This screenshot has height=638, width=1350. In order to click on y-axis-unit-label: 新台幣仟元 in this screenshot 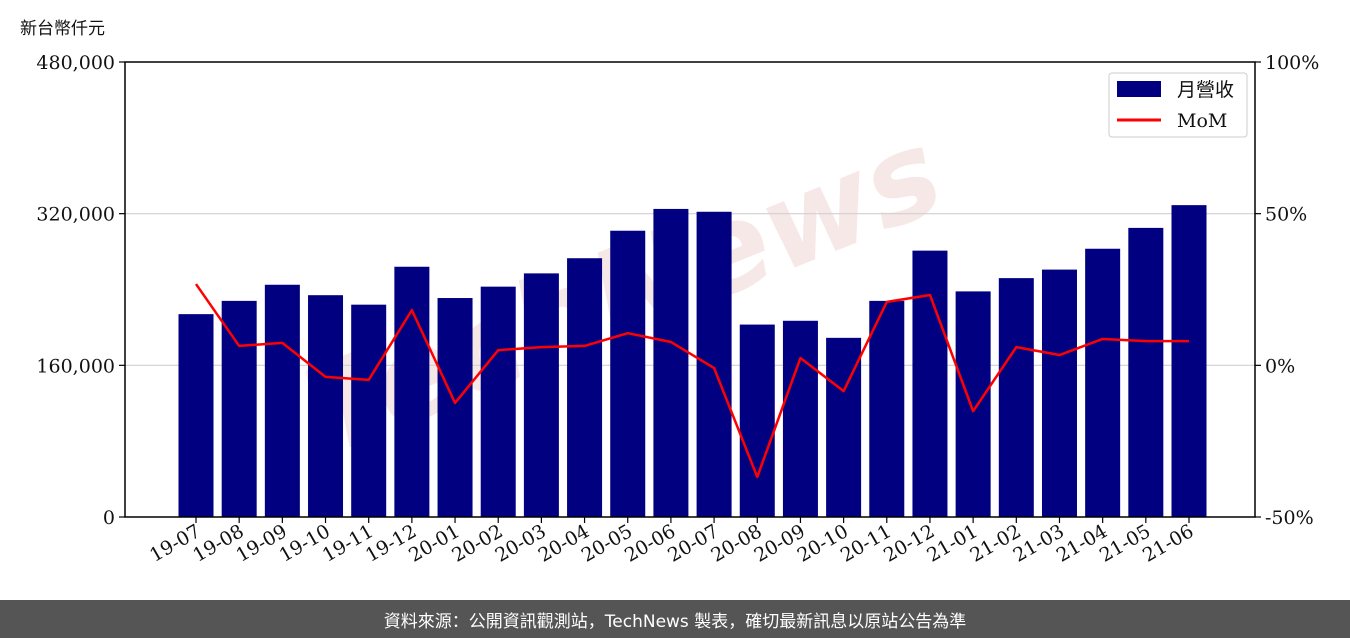, I will do `click(62, 29)`.